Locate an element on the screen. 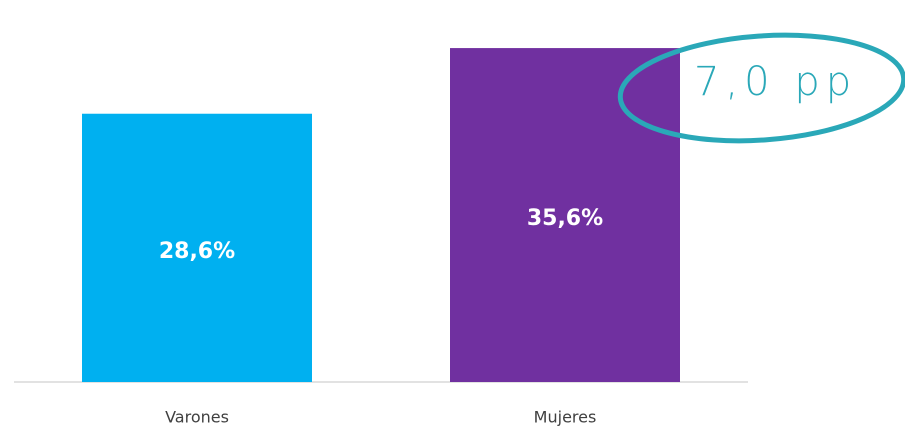  annotation-ellipse is located at coordinates (761, 88).